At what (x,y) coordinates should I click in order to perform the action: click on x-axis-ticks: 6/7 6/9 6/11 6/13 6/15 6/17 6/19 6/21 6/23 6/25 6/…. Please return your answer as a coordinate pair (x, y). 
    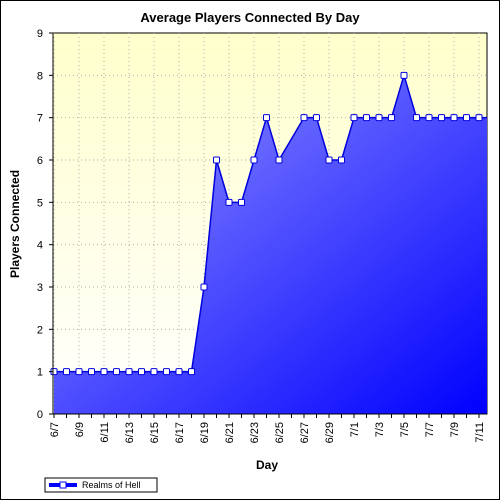
    Looking at the image, I should click on (267, 428).